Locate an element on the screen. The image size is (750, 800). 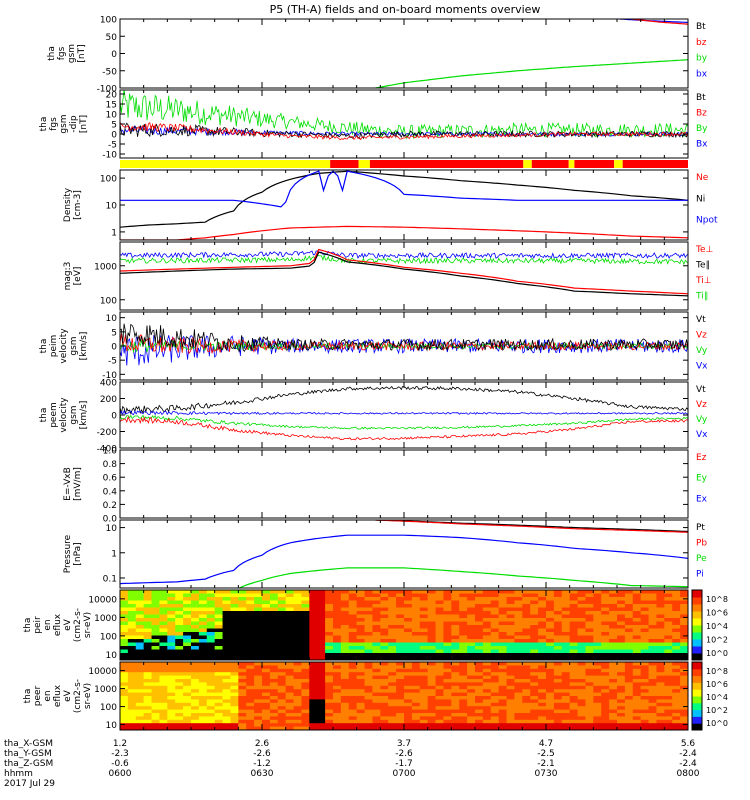
y-axis-label: tha is located at coordinates (28, 625).